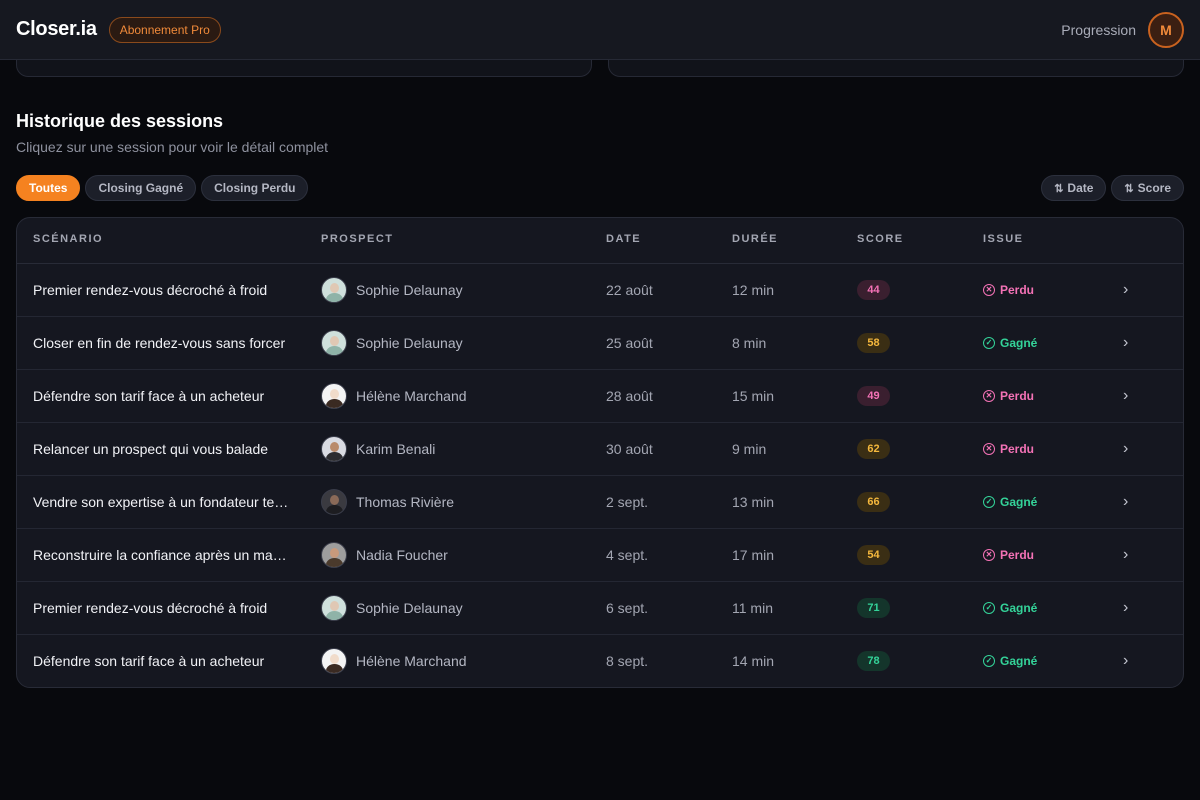  I want to click on prospect-cell: Sophie Delaunay, so click(392, 343).